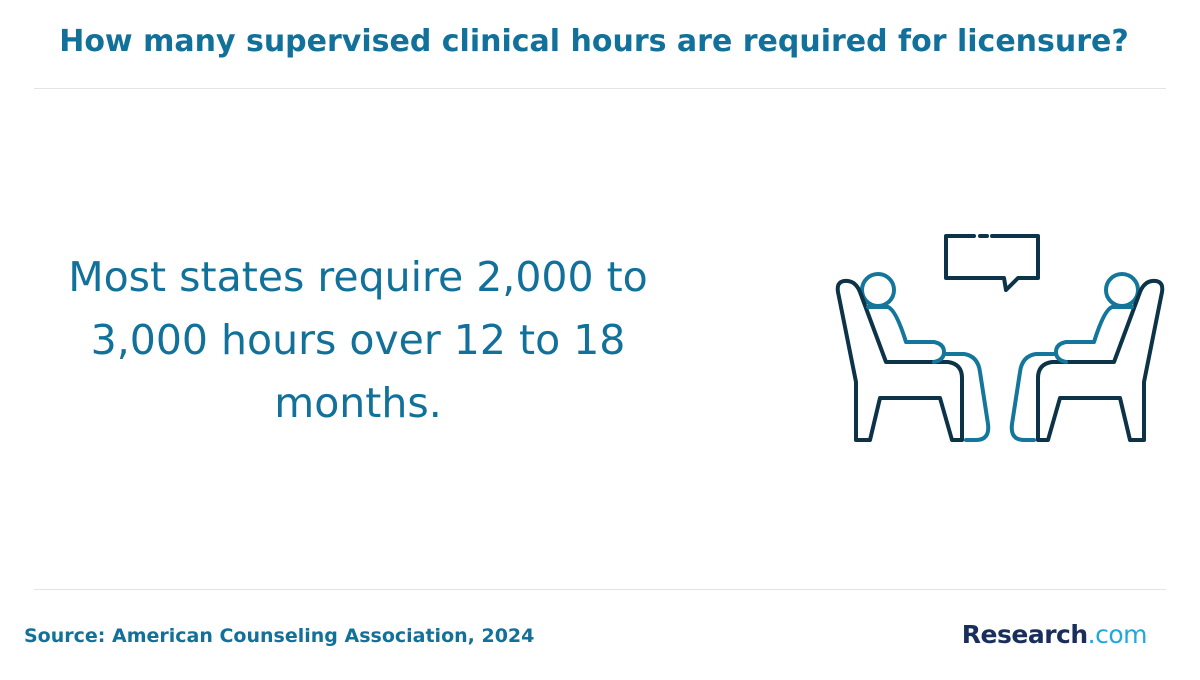 The height and width of the screenshot is (680, 1200). What do you see at coordinates (1087, 357) in the screenshot?
I see `client` at bounding box center [1087, 357].